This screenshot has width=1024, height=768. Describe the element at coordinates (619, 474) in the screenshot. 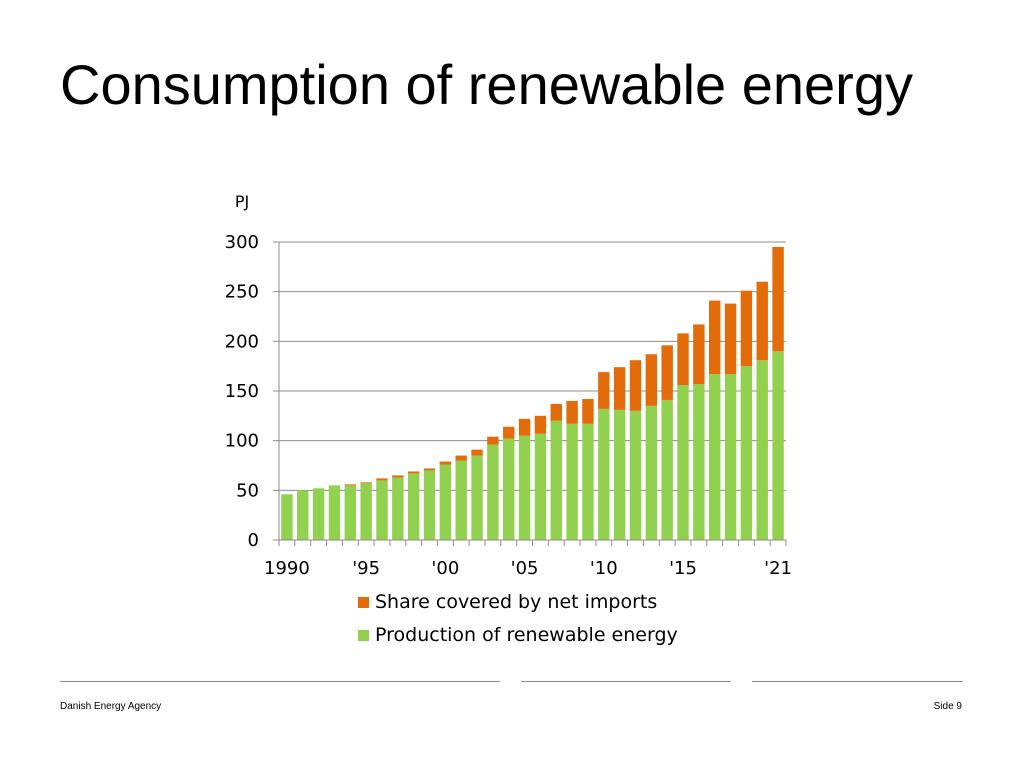

I see `bar-production-2011` at that location.